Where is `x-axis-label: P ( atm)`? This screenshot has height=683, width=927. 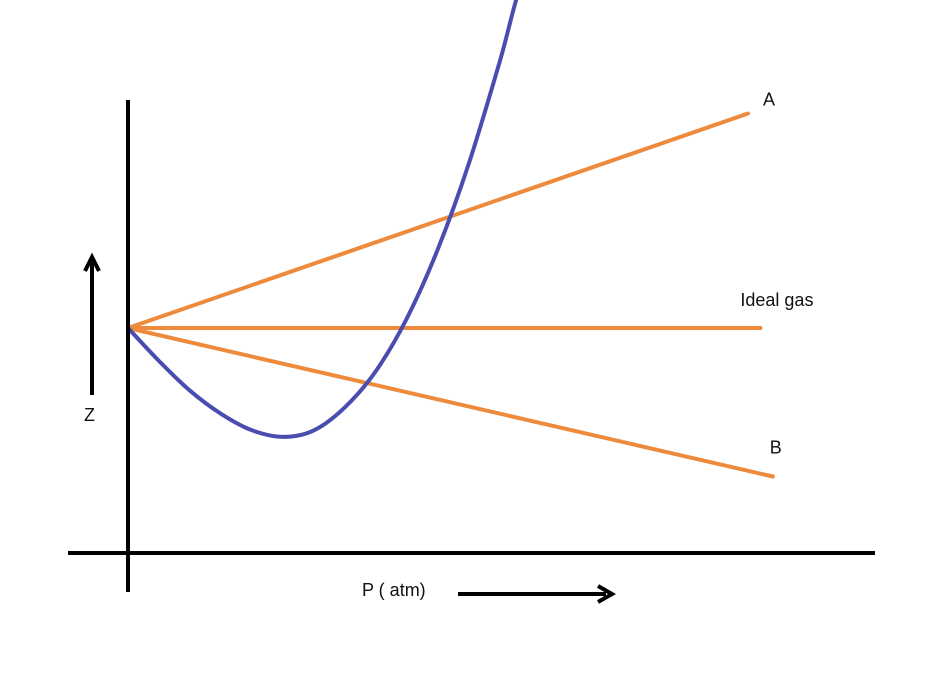
x-axis-label: P ( atm) is located at coordinates (394, 590).